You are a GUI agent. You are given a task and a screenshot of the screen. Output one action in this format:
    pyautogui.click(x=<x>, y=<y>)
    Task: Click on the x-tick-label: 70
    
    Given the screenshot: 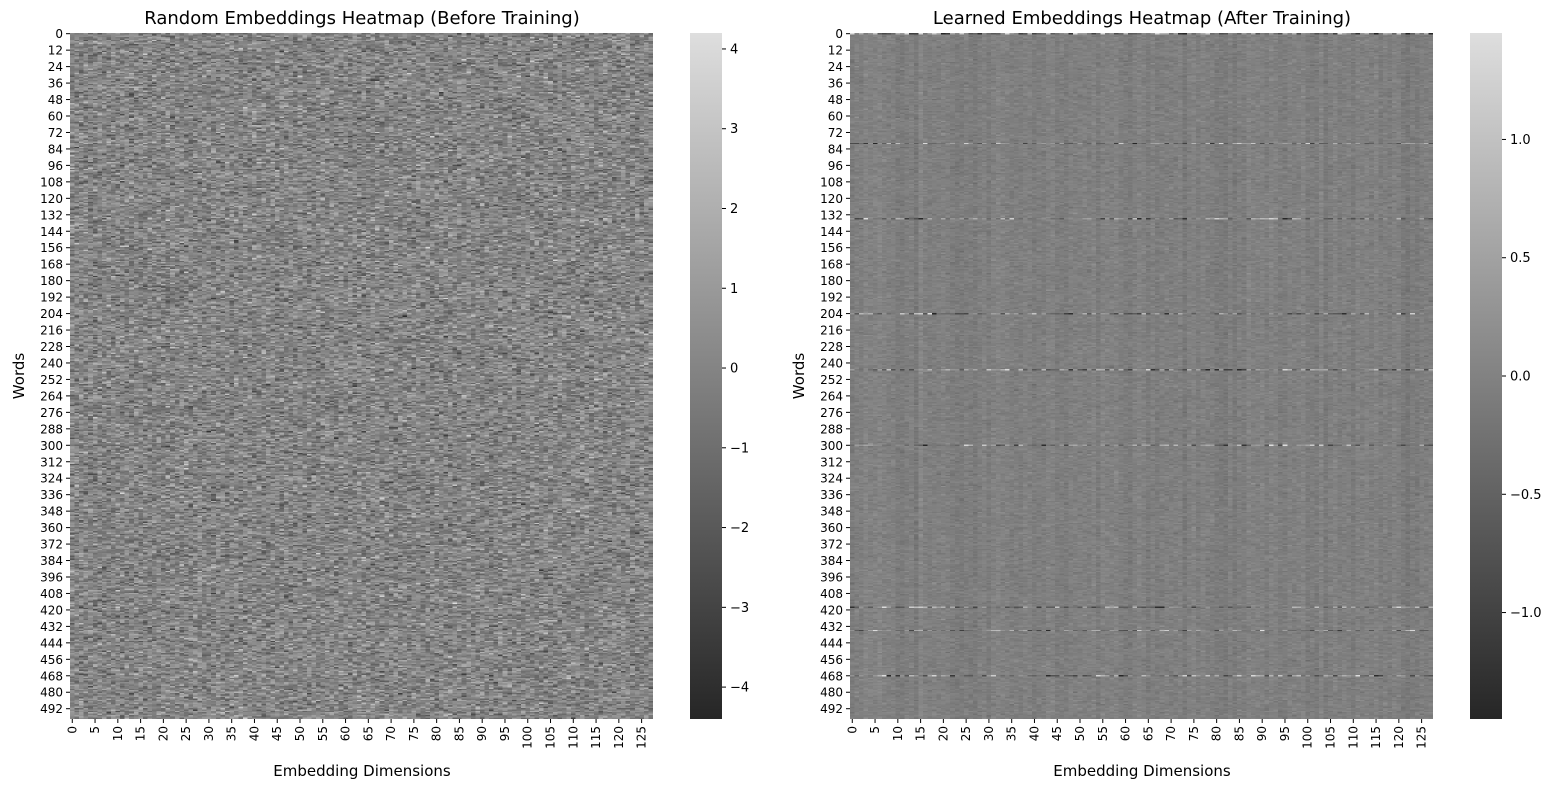 What is the action you would take?
    pyautogui.click(x=391, y=733)
    